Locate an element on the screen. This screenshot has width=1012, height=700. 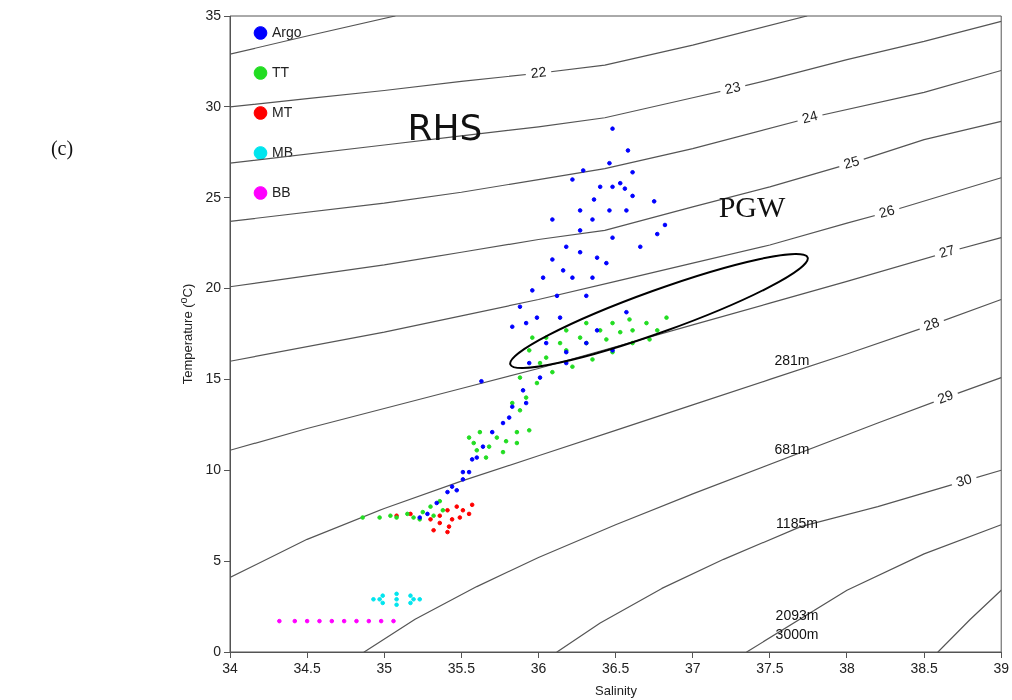
y-tick-label: 30 is located at coordinates (213, 105).